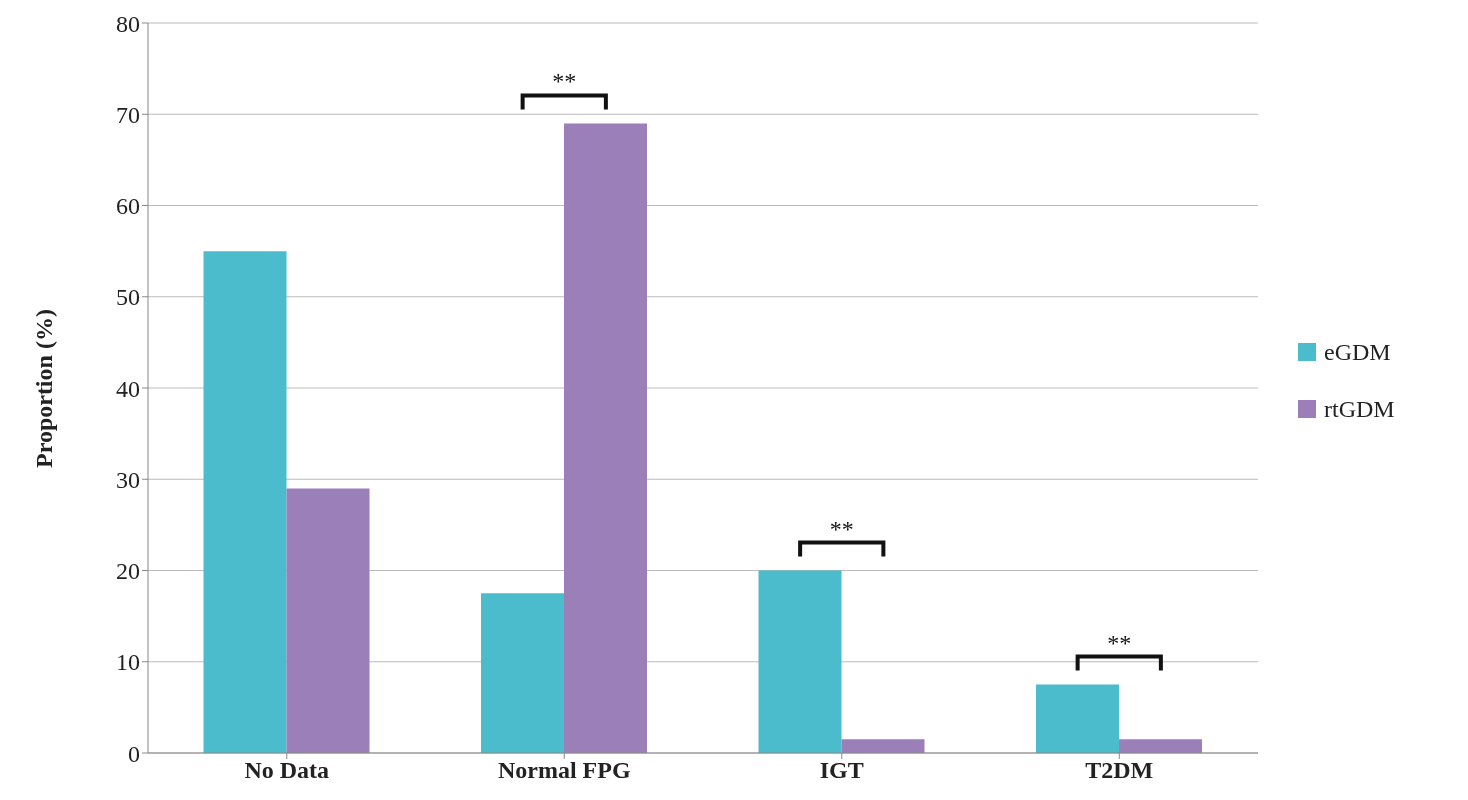  I want to click on x-tick-label: T2DM, so click(1119, 770).